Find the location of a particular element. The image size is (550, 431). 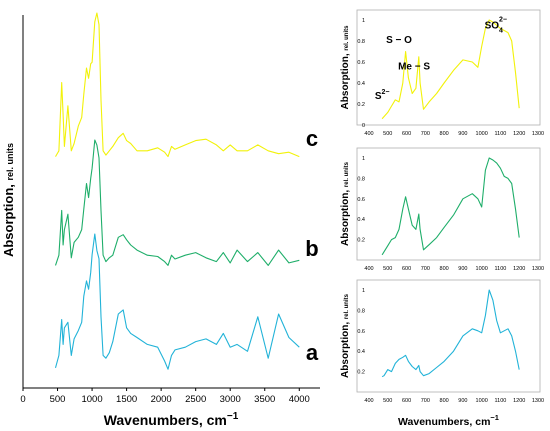

x-tick-label: 2000 is located at coordinates (161, 399).